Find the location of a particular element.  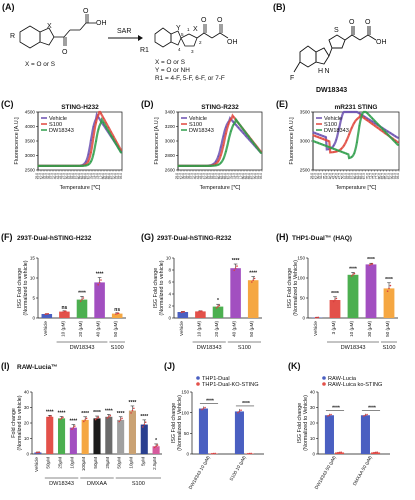

x-tick-label: 27.5 is located at coordinates (180, 176).